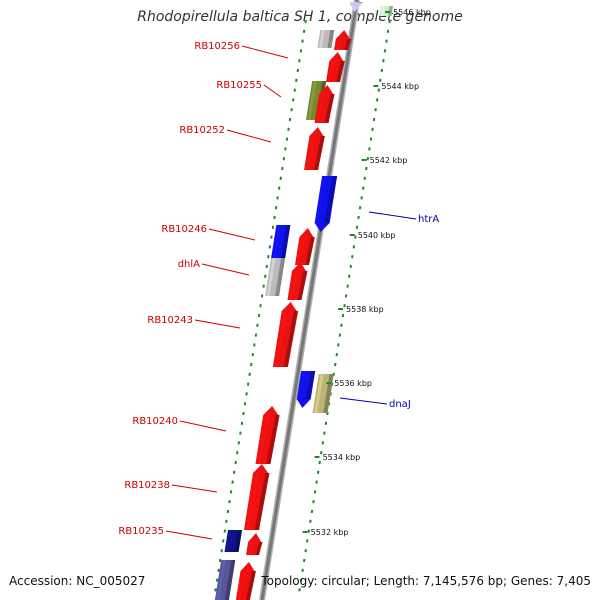  Describe the element at coordinates (217, 46) in the screenshot. I see `gene-label-text: RB10256` at that location.